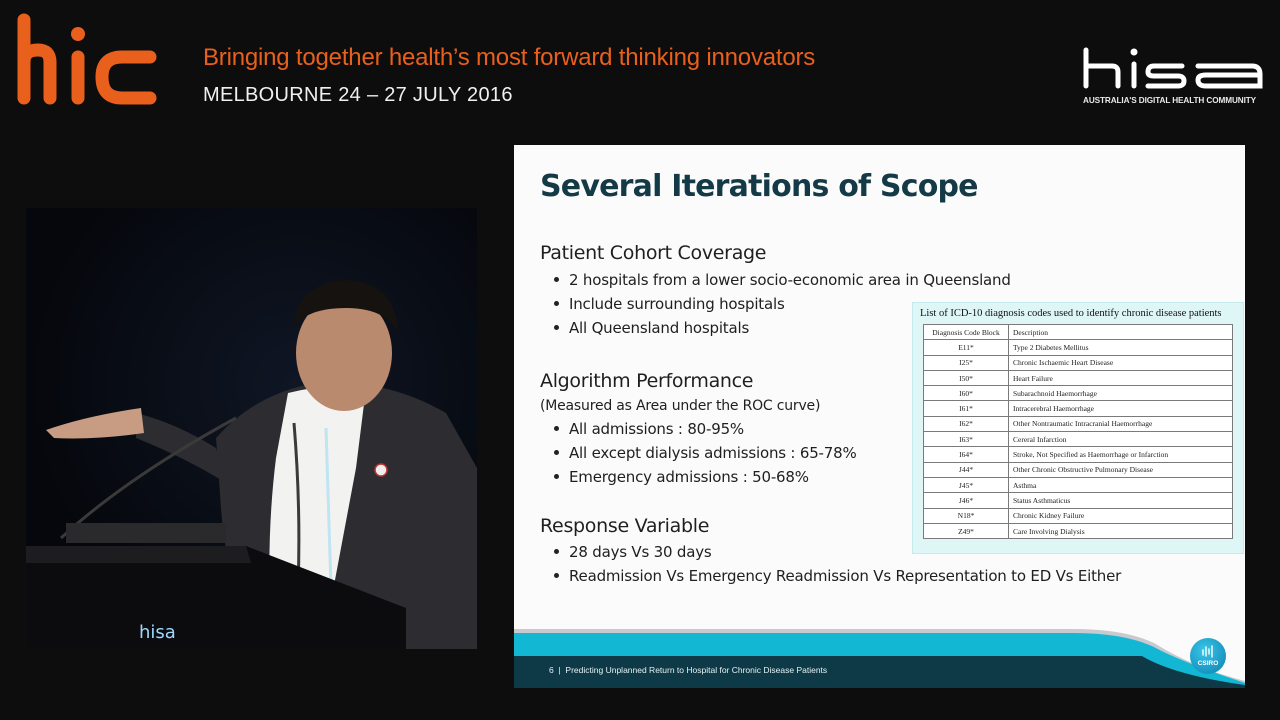 This screenshot has height=720, width=1280. What do you see at coordinates (759, 186) in the screenshot?
I see `slide-title: Several Iterations of Scope` at bounding box center [759, 186].